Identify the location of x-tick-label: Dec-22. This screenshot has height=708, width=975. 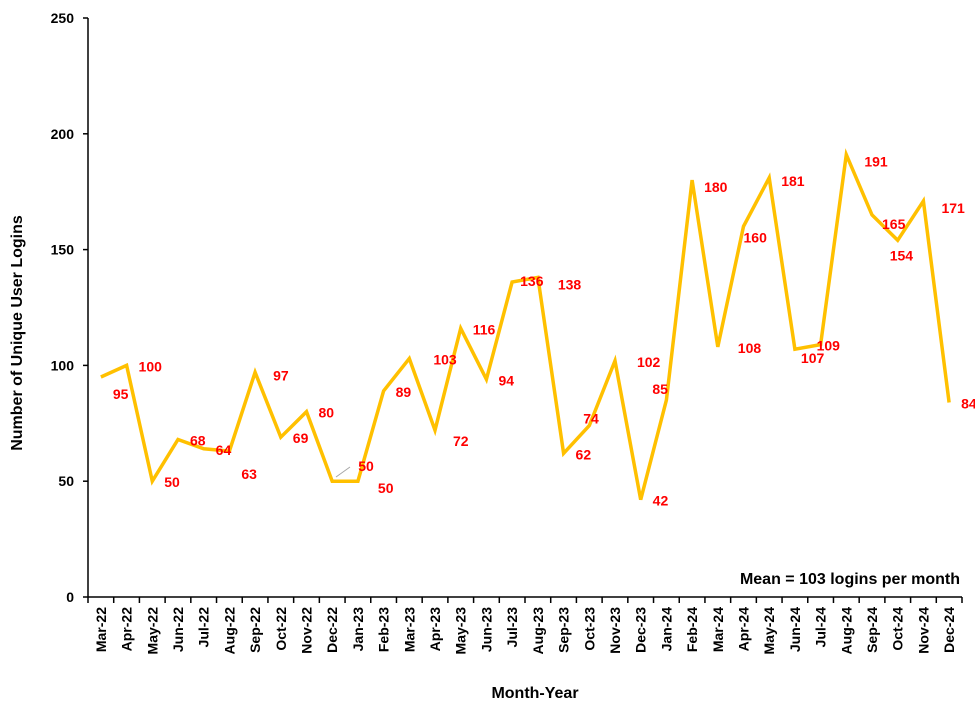
(332, 630).